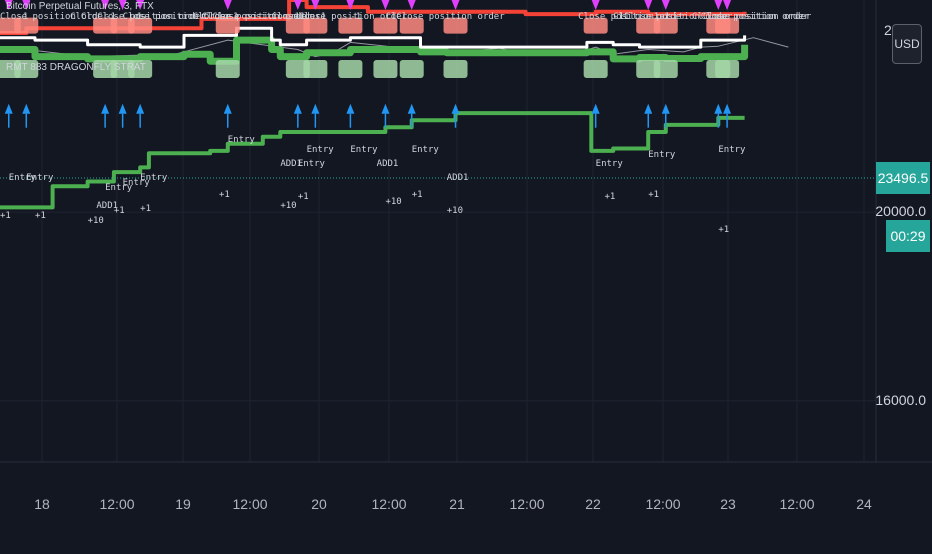 This screenshot has height=554, width=932. I want to click on upper-band-line, so click(373, 17).